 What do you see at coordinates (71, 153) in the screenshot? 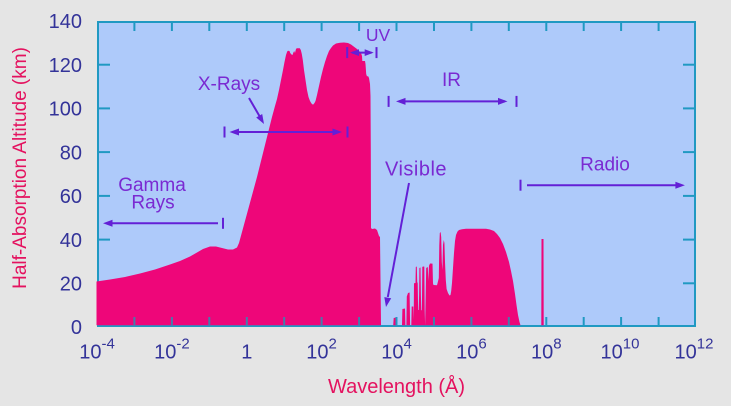
I see `svg-text: 80` at bounding box center [71, 153].